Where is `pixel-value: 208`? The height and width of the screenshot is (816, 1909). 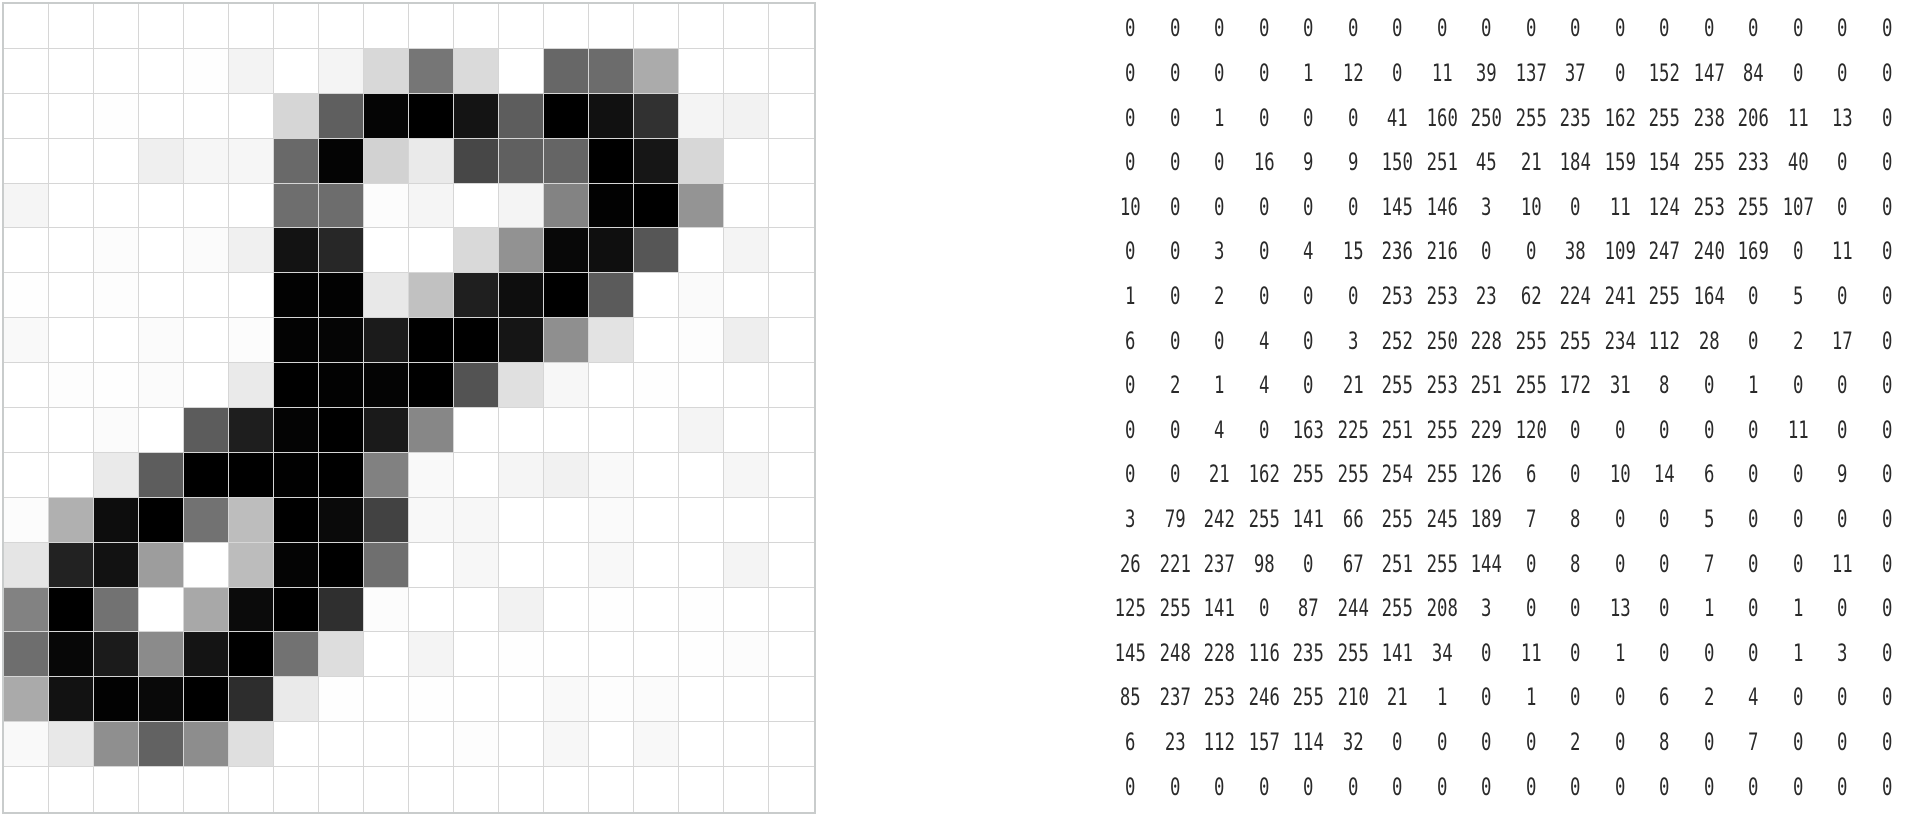 pixel-value: 208 is located at coordinates (1442, 608).